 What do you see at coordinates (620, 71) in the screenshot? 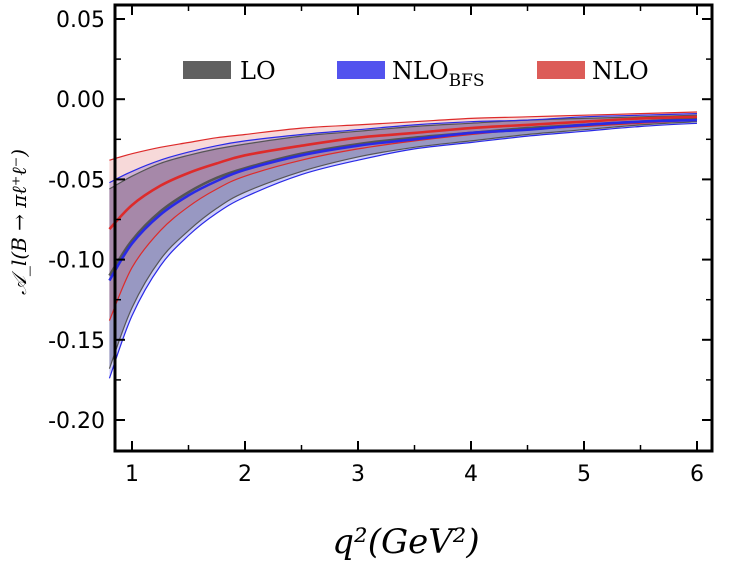
I see `legend-label-nlo: NLO` at bounding box center [620, 71].